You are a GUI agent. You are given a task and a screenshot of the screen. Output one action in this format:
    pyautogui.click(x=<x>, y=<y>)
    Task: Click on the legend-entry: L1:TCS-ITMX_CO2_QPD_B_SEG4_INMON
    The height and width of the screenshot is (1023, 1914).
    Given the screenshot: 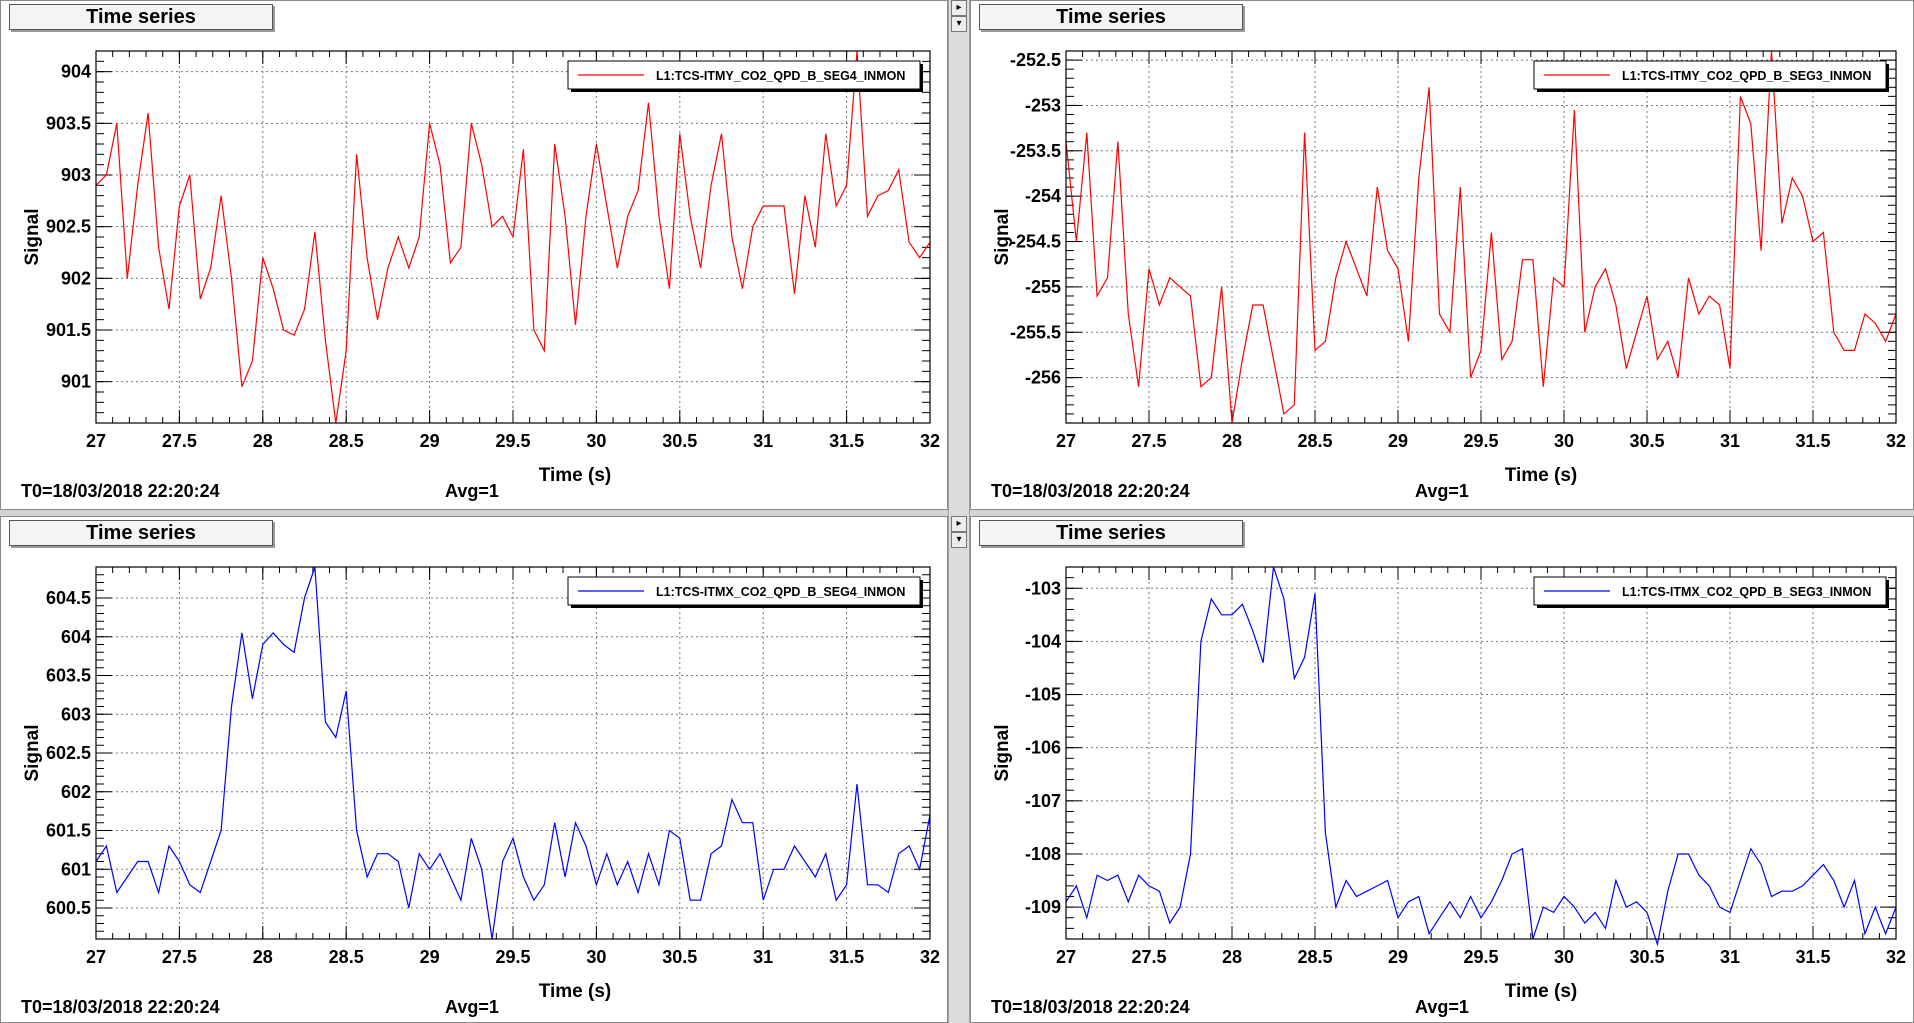 What is the action you would take?
    pyautogui.click(x=780, y=592)
    